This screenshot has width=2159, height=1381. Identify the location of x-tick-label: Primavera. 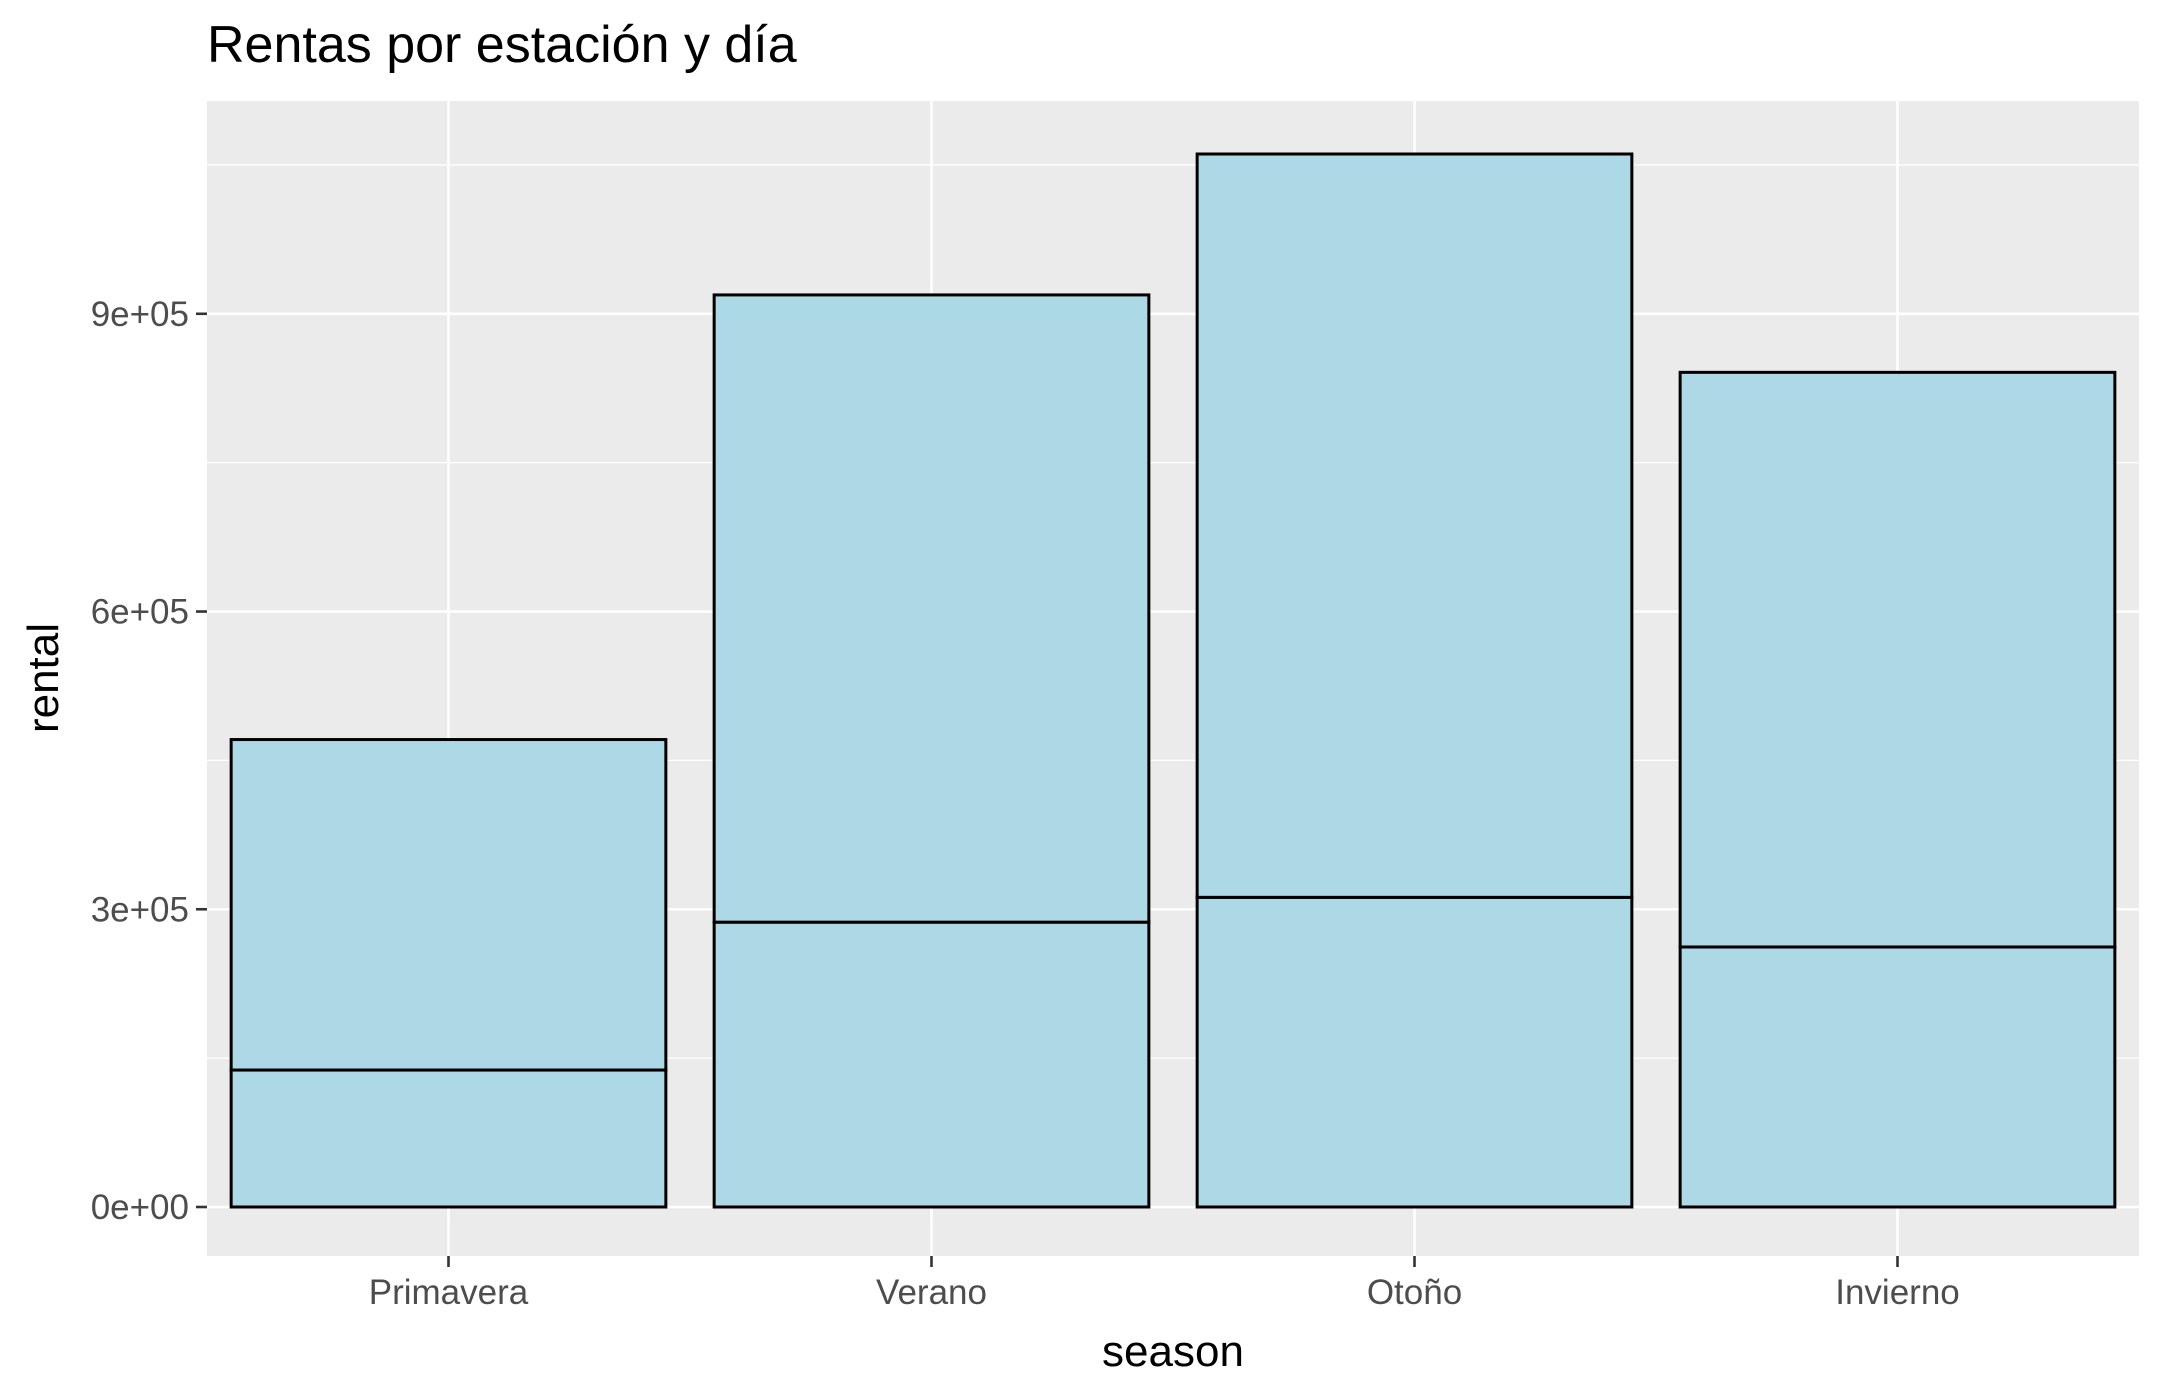
(449, 1292).